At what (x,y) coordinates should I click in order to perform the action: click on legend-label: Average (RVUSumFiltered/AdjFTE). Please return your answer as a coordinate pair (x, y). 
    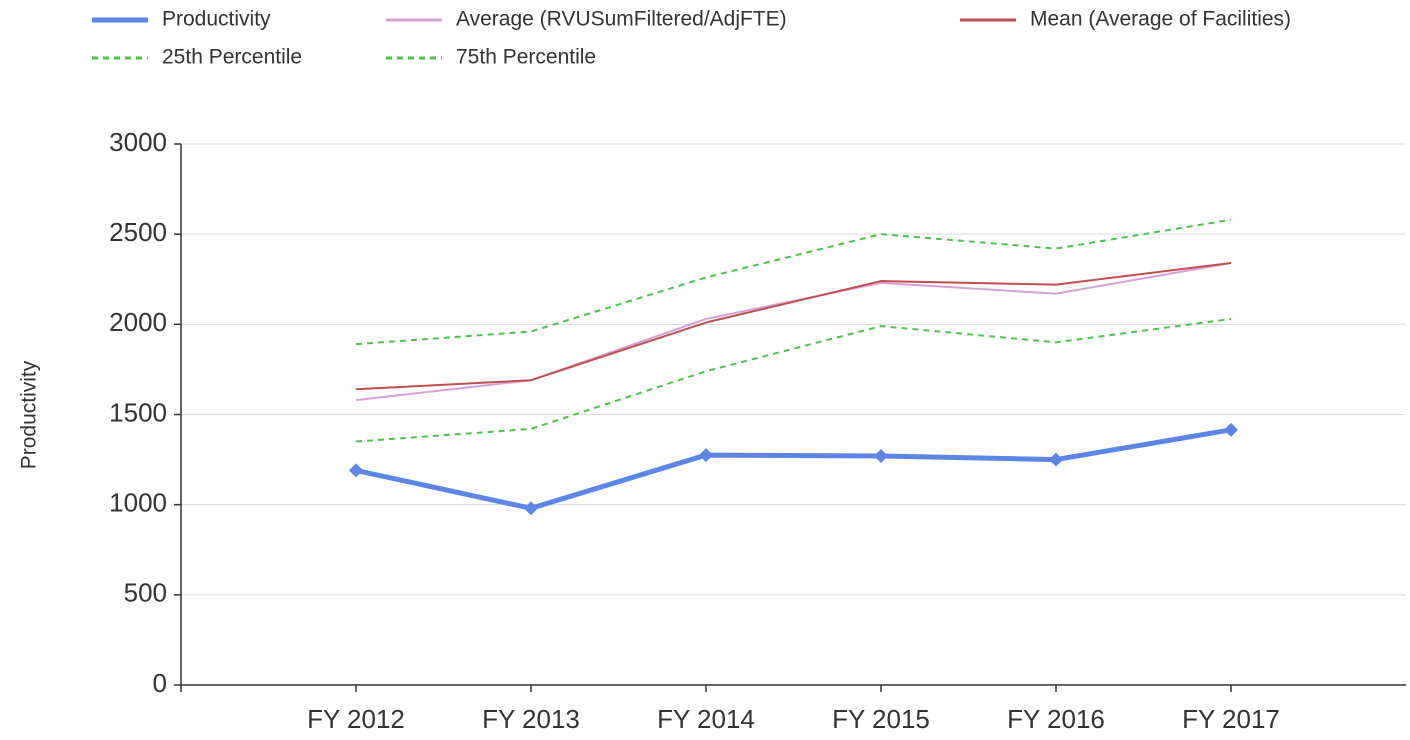
    Looking at the image, I should click on (621, 19).